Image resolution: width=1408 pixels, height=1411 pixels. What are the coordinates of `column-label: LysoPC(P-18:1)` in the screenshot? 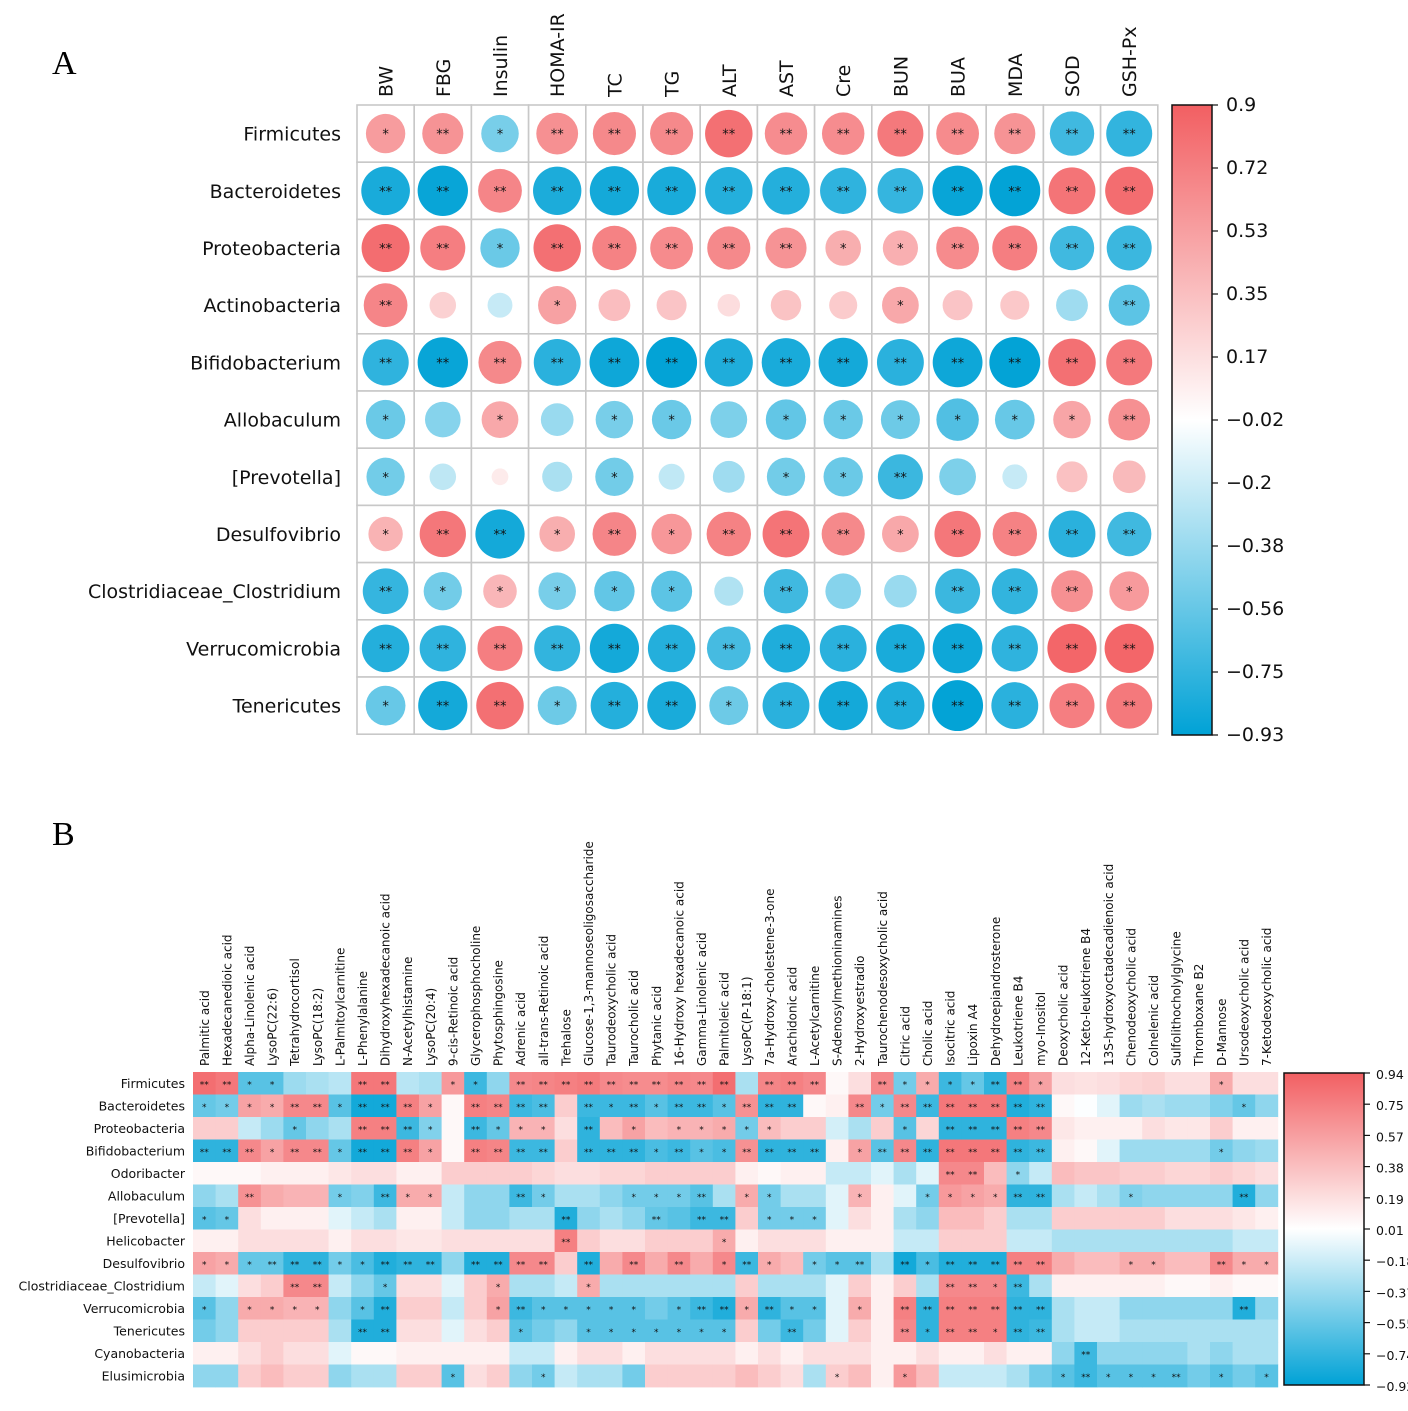 It's located at (747, 1021).